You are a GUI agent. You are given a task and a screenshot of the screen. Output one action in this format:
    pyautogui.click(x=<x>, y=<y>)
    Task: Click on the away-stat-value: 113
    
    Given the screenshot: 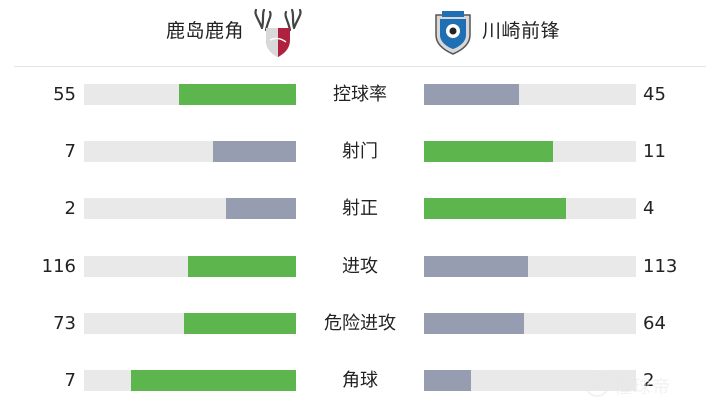 What is the action you would take?
    pyautogui.click(x=660, y=266)
    